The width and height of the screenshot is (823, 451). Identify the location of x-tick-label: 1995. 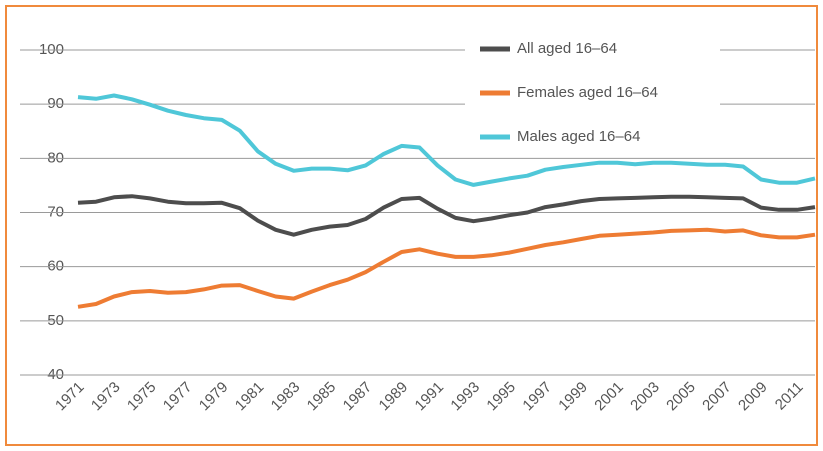
(501, 397).